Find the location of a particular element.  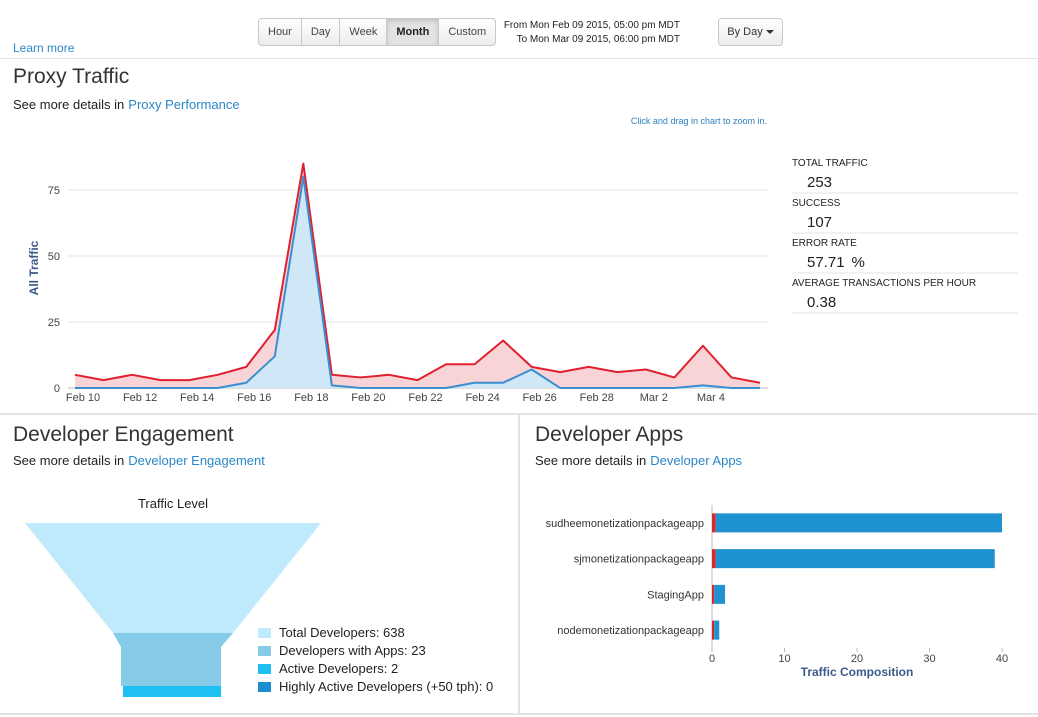

details-line: See more details in Proxy Performance is located at coordinates (126, 104).